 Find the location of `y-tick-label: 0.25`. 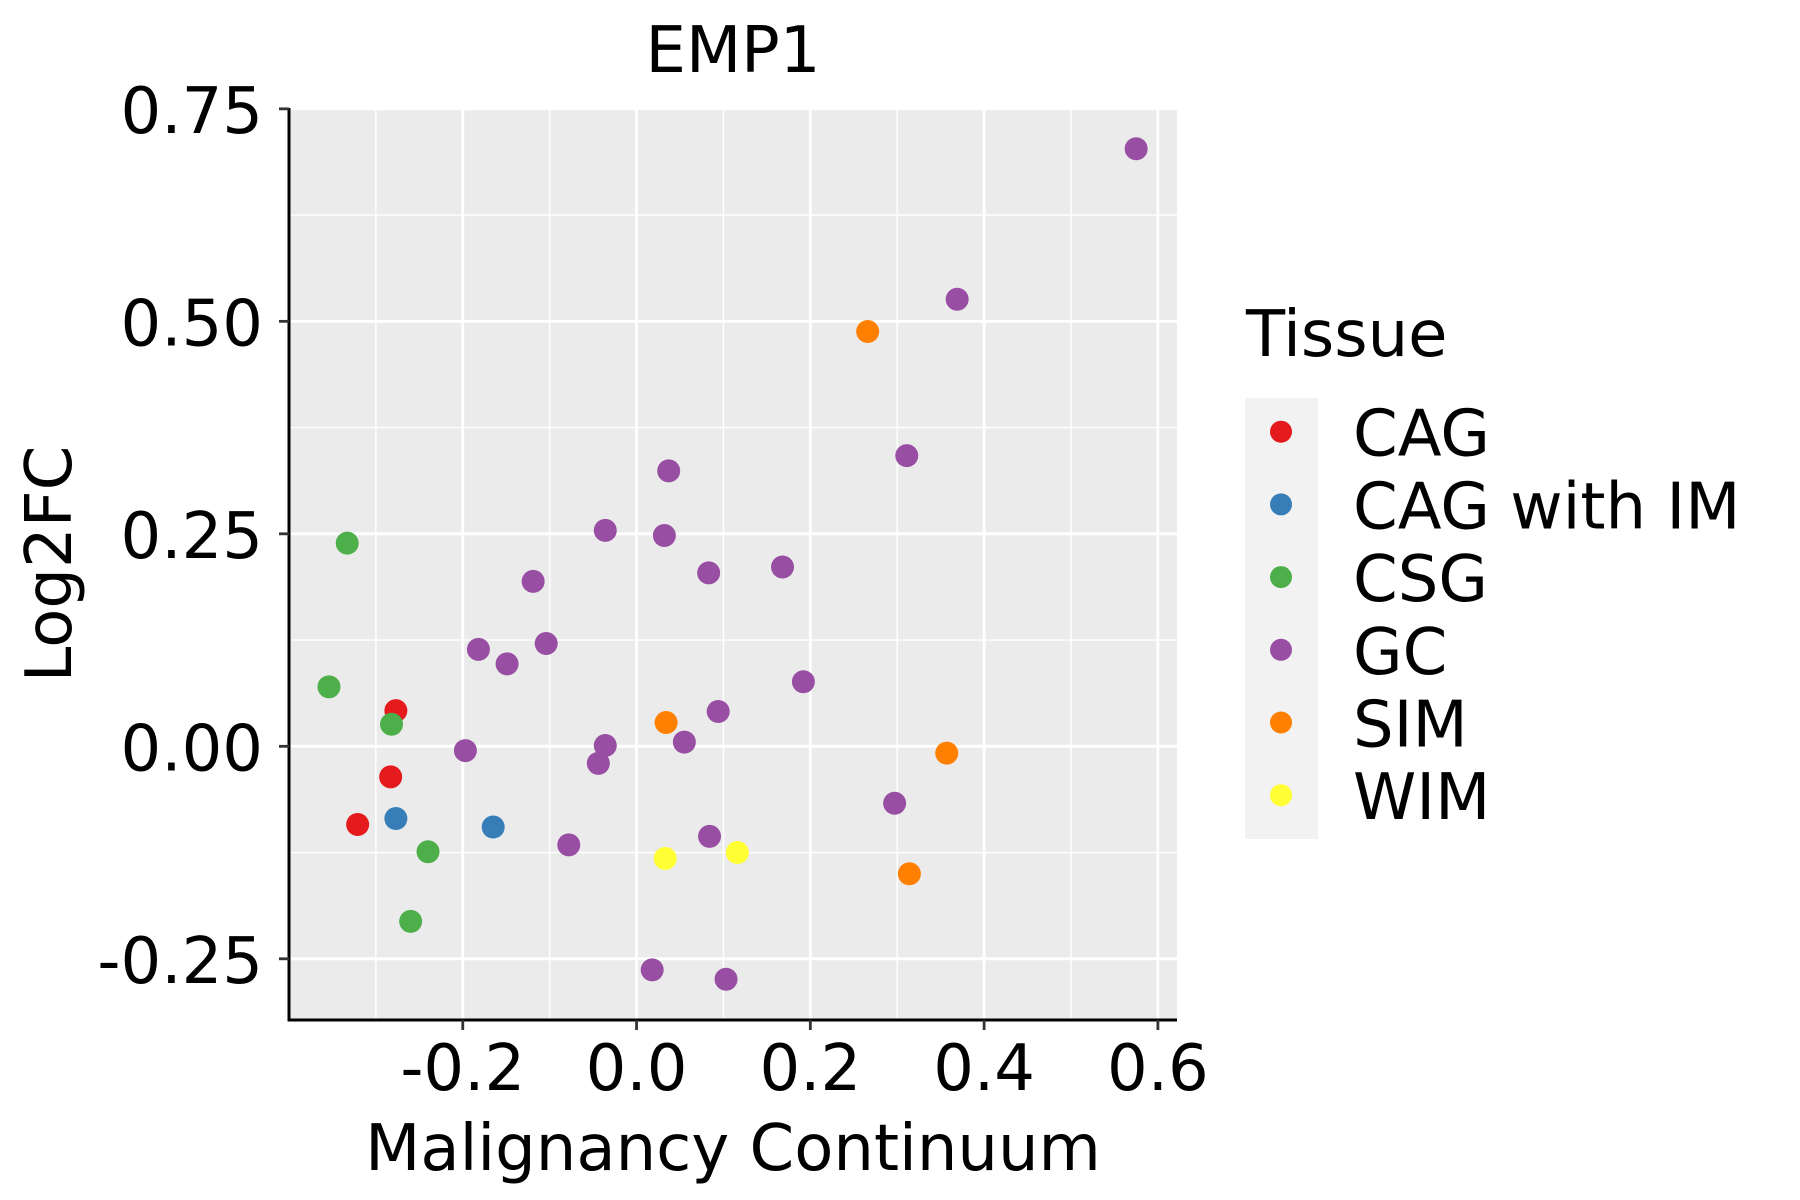

y-tick-label: 0.25 is located at coordinates (192, 537).